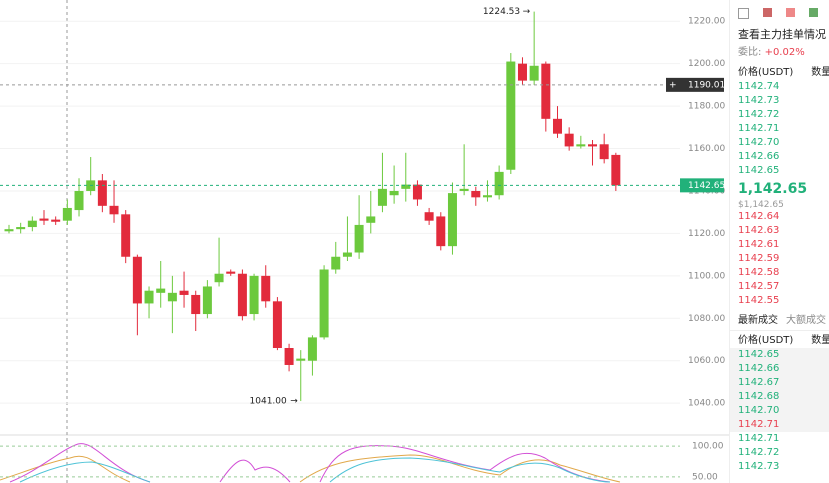 The height and width of the screenshot is (483, 829). I want to click on price-row: 1142.59, so click(759, 258).